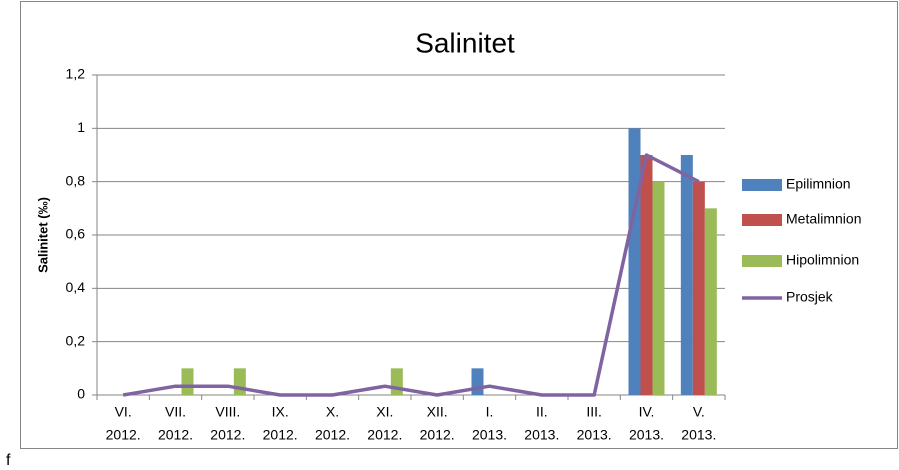 Image resolution: width=899 pixels, height=470 pixels. What do you see at coordinates (76, 74) in the screenshot?
I see `y-tick-label: 1,2` at bounding box center [76, 74].